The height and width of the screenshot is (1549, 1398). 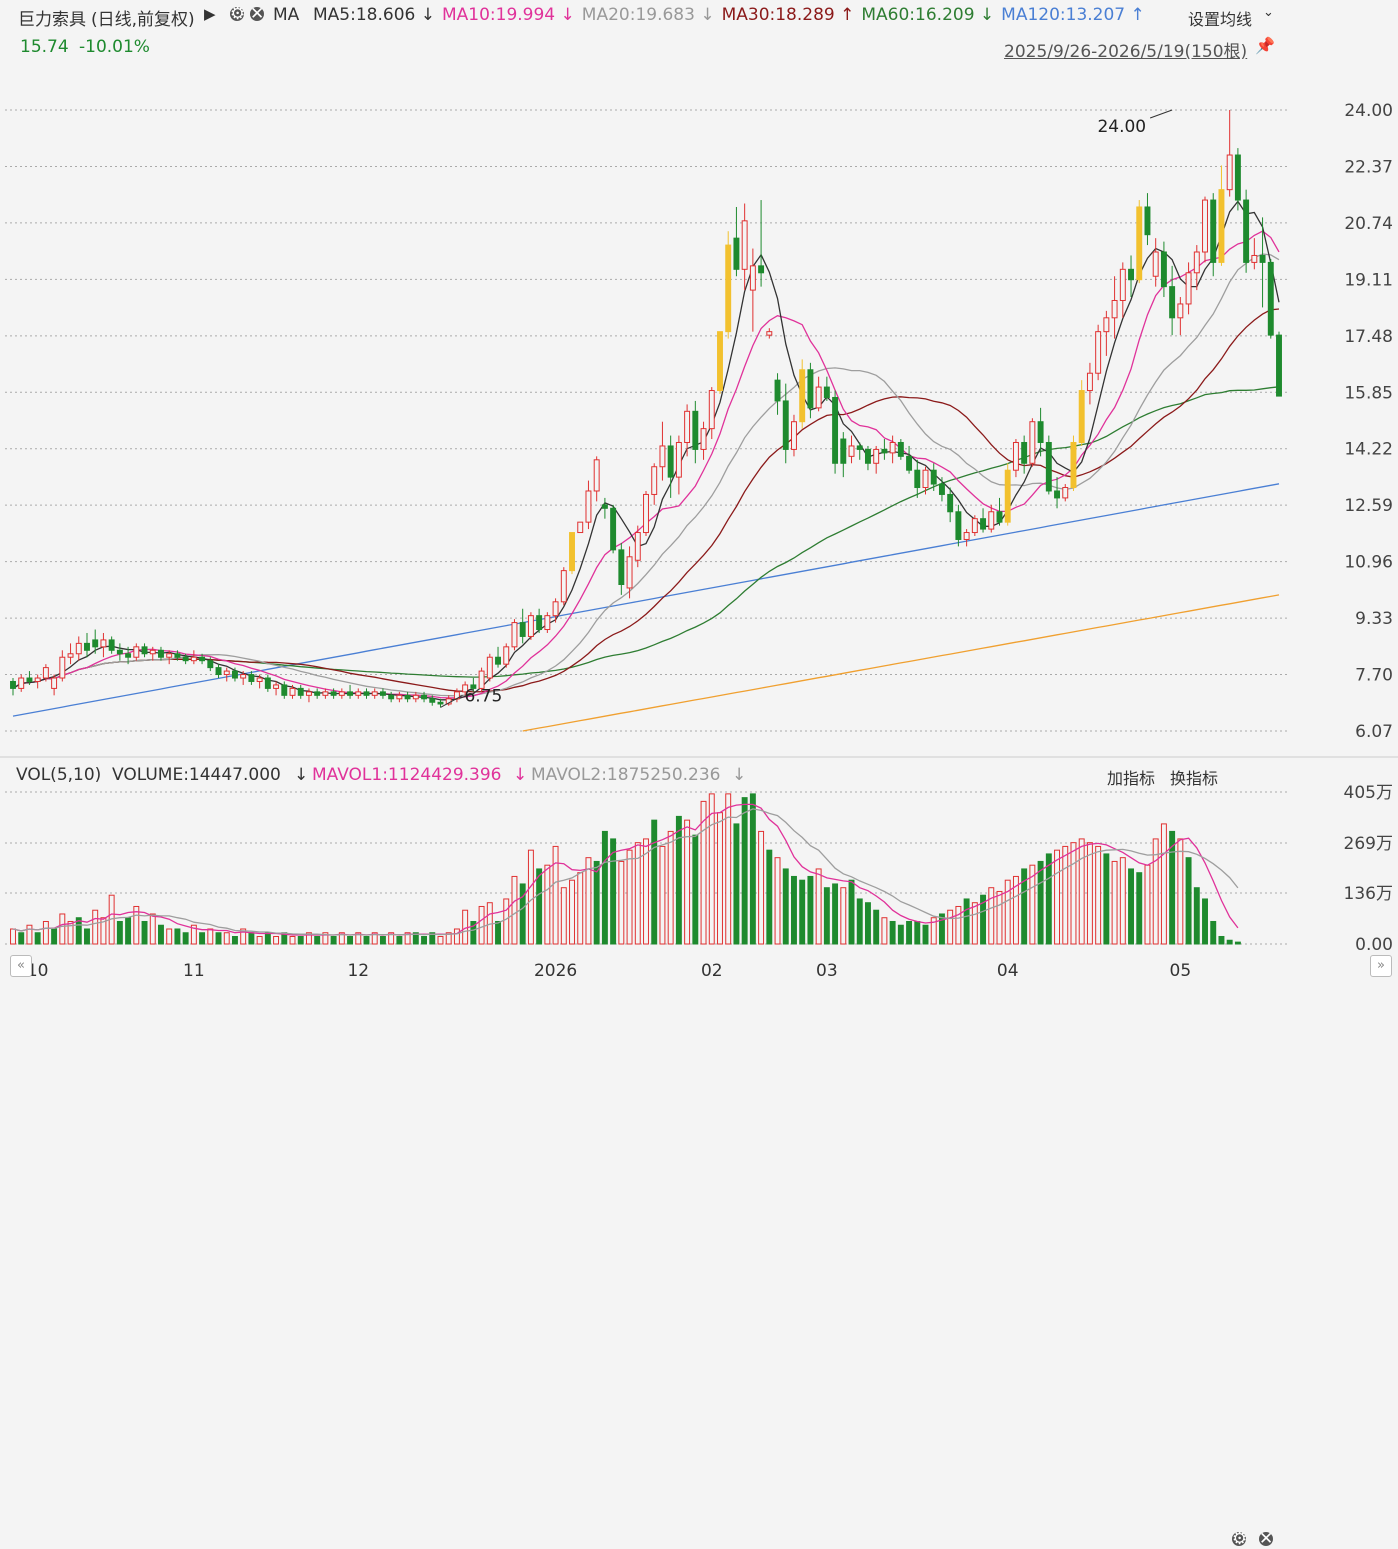 I want to click on date-range-label: 2025/9/26-2026/5/19(150根), so click(x=1126, y=52).